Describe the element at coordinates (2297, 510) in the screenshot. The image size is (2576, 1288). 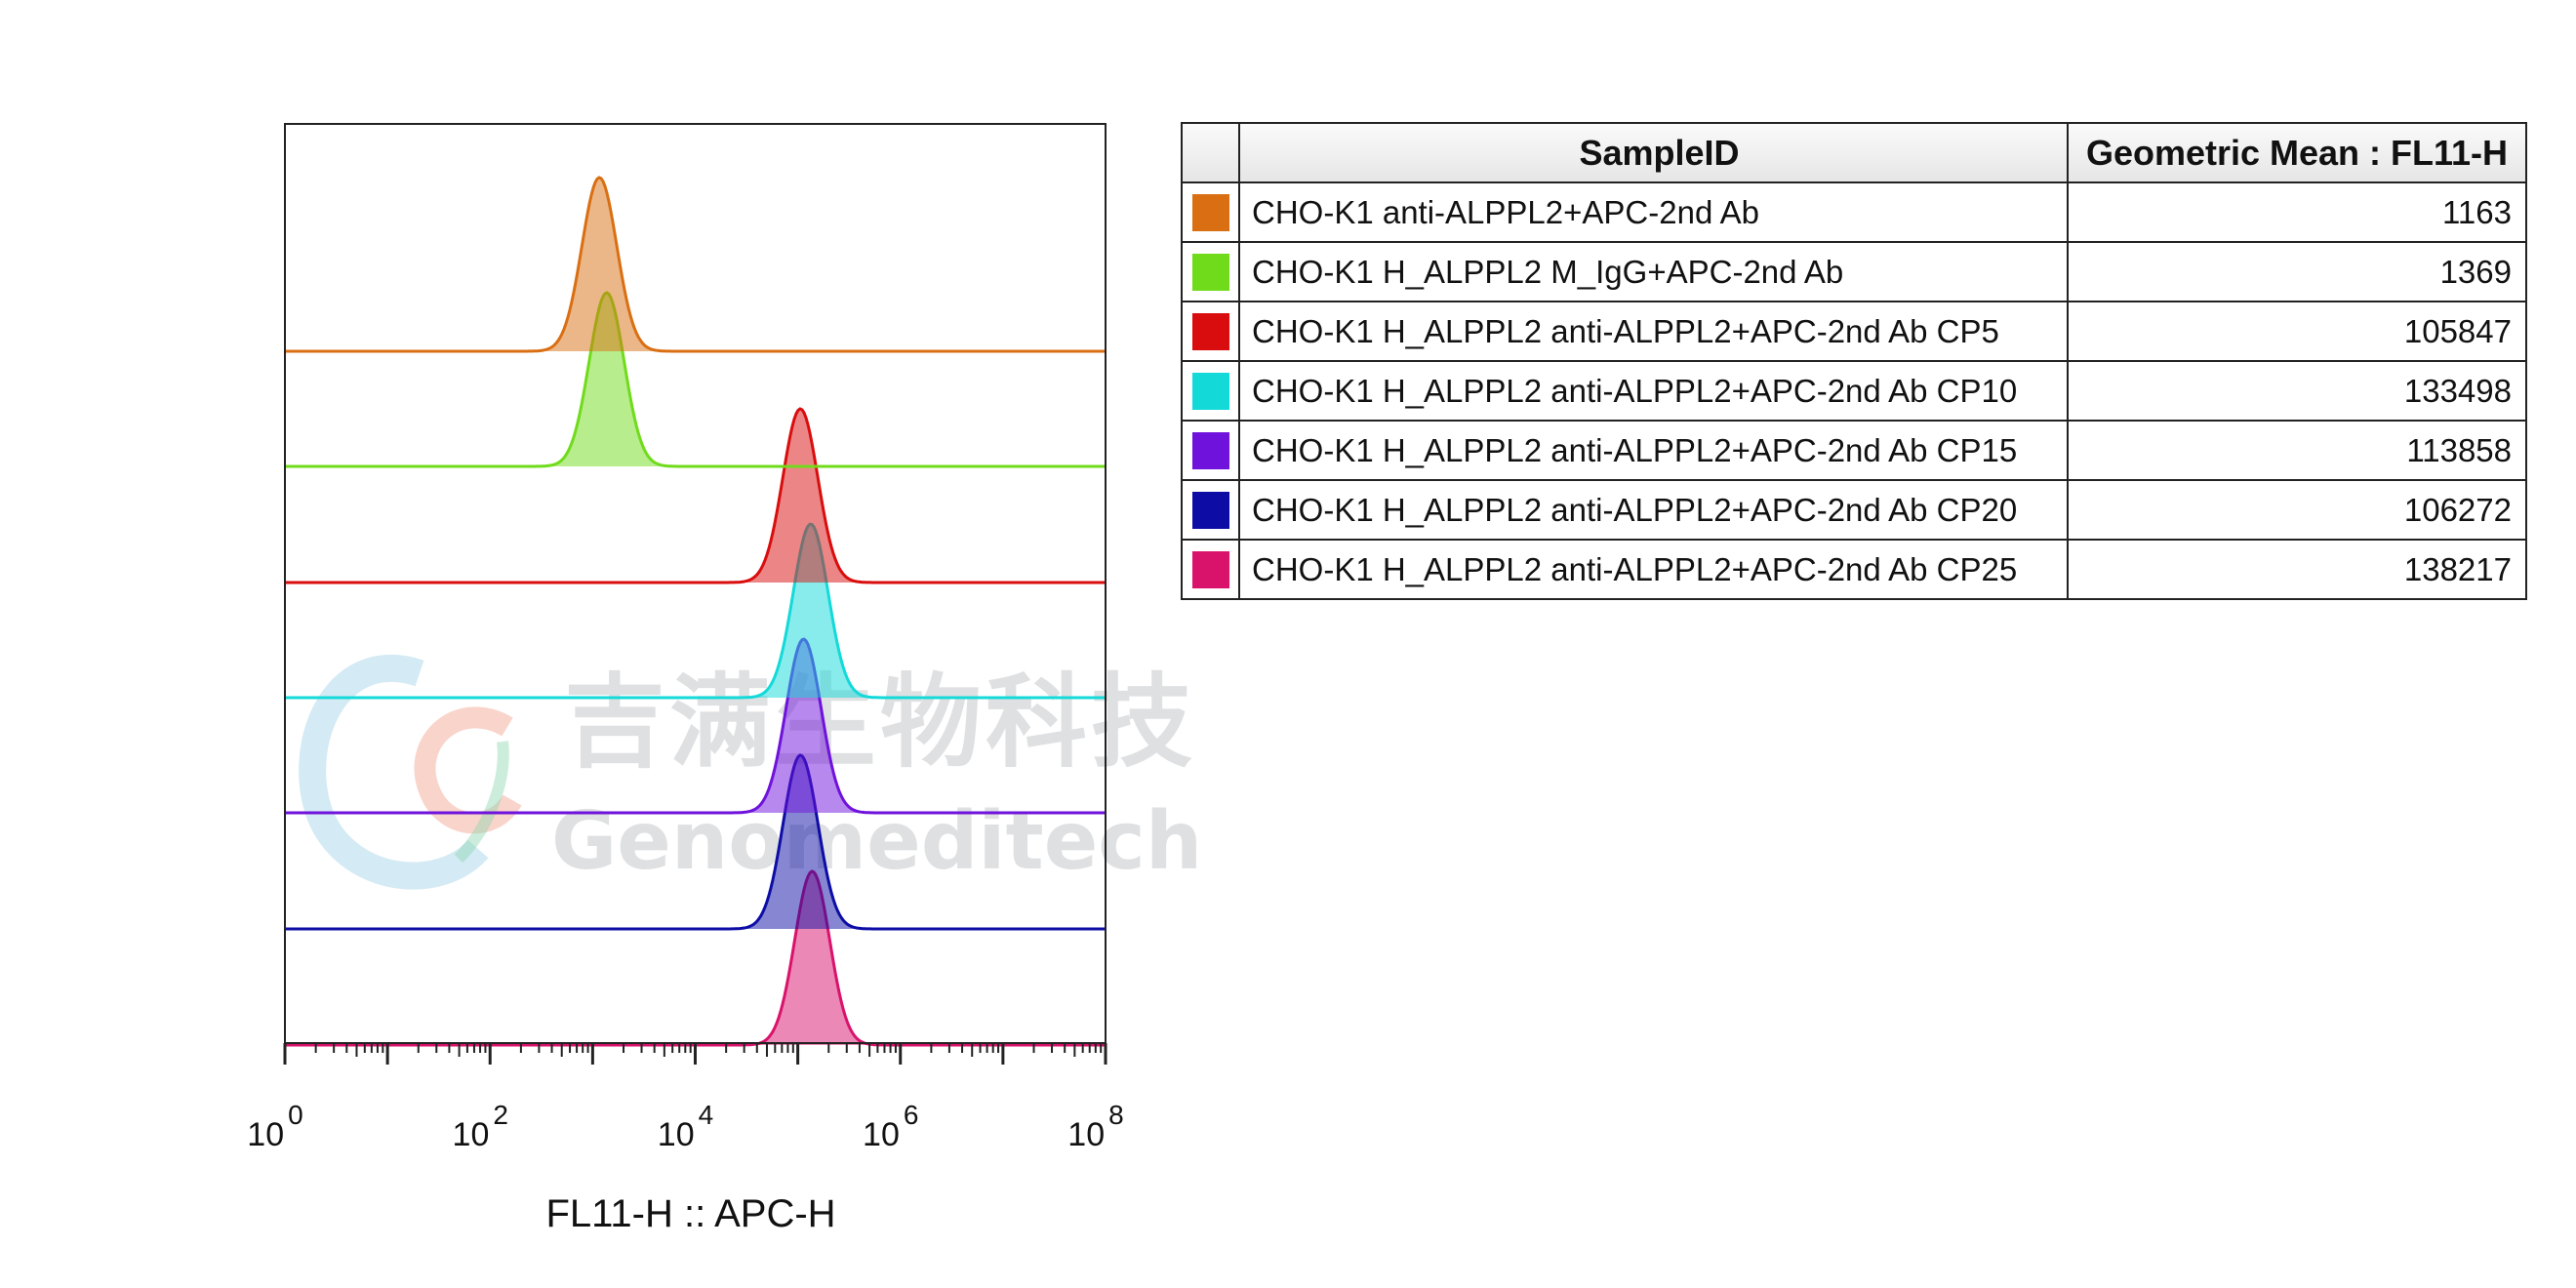
I see `geometric-mean-cell: 106272` at that location.